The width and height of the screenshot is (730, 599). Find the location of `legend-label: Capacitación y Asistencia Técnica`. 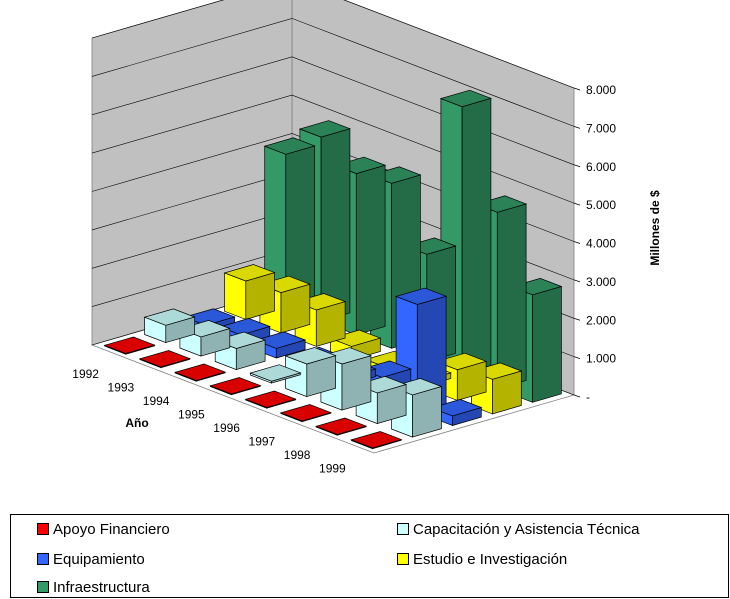

legend-label: Capacitación y Asistencia Técnica is located at coordinates (526, 529).